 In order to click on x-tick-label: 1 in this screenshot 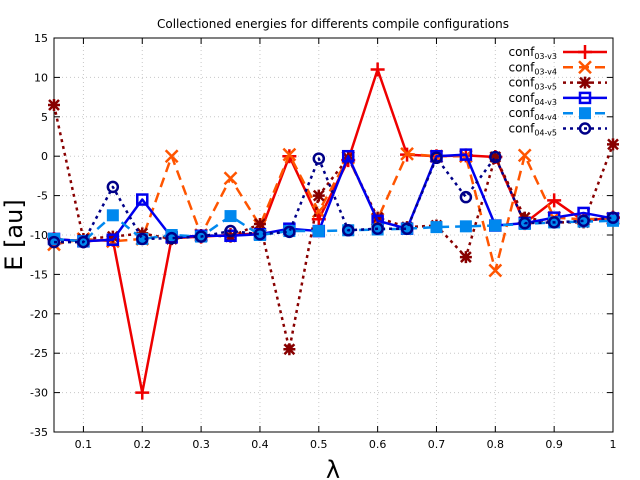, I will do `click(613, 444)`.